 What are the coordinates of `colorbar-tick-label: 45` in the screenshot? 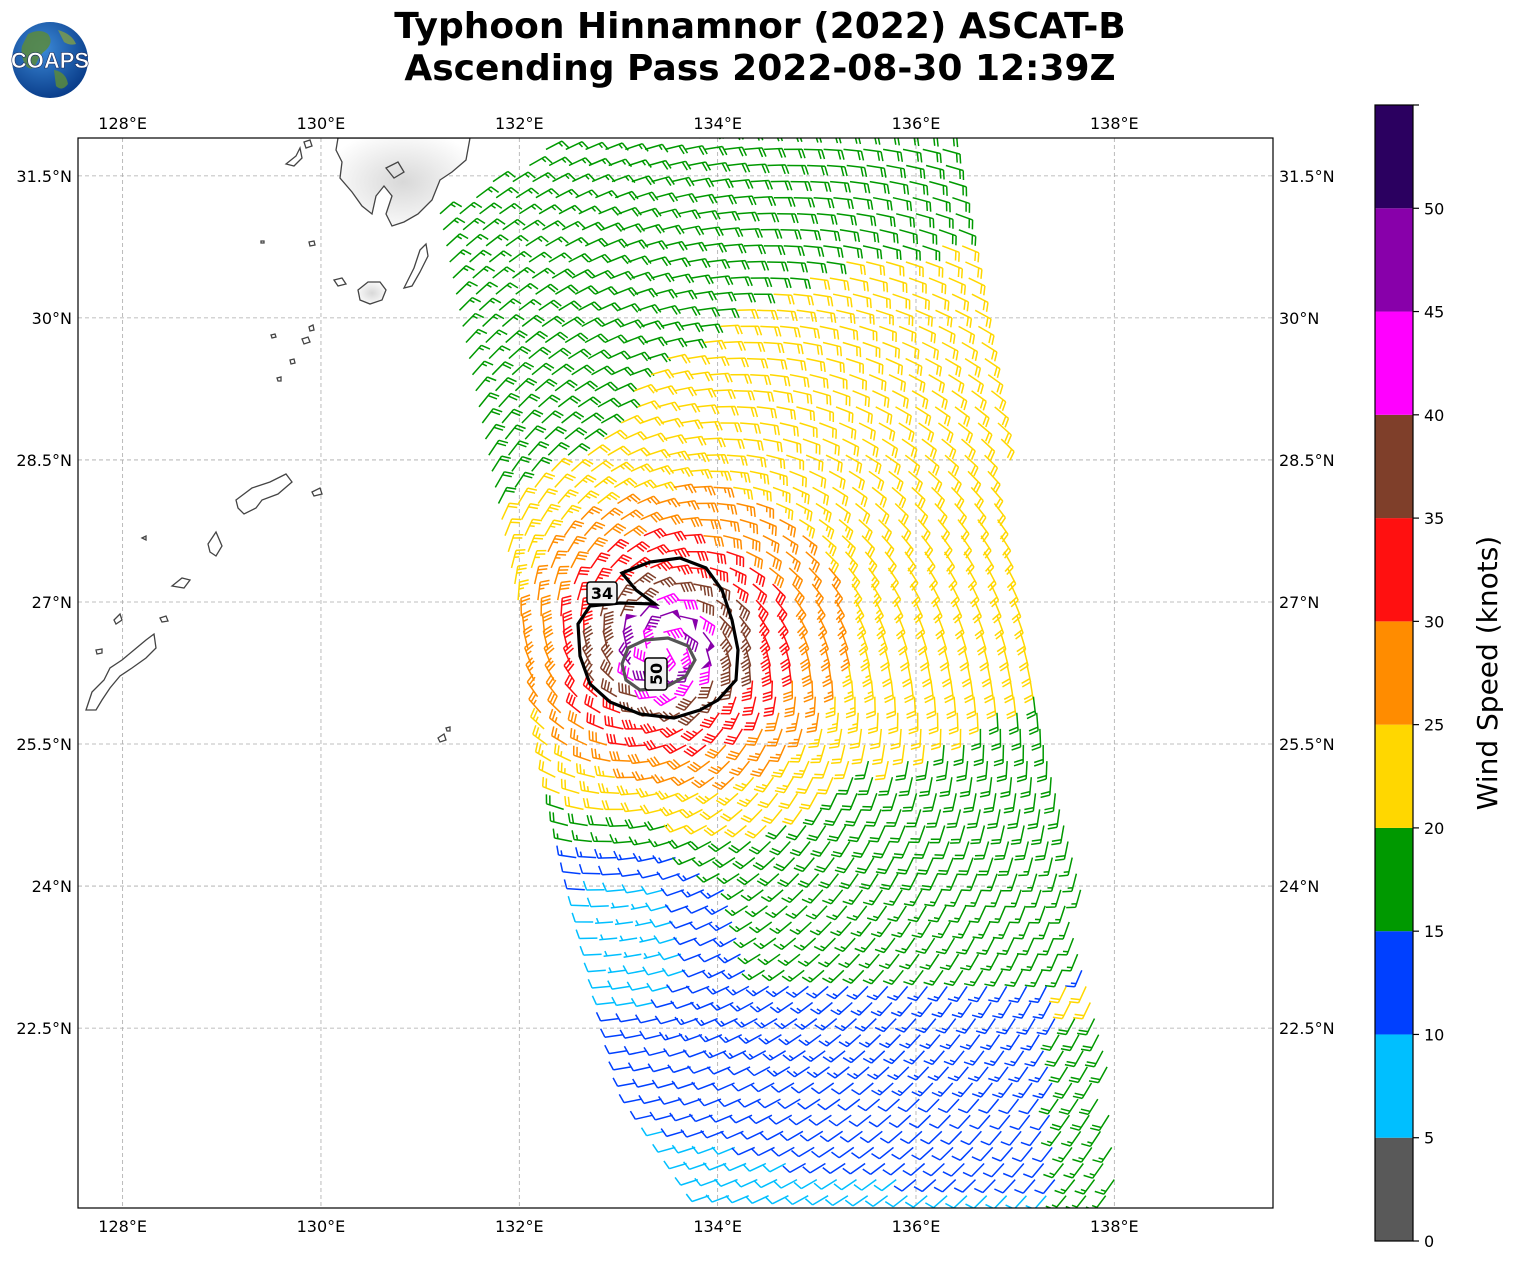 It's located at (1434, 312).